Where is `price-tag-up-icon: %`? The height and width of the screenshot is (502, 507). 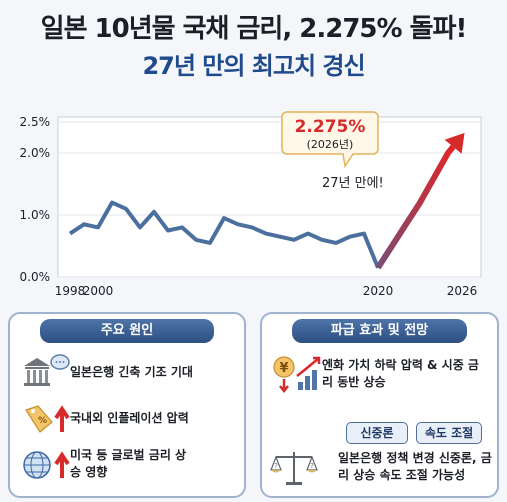
price-tag-up-icon: % is located at coordinates (47, 419).